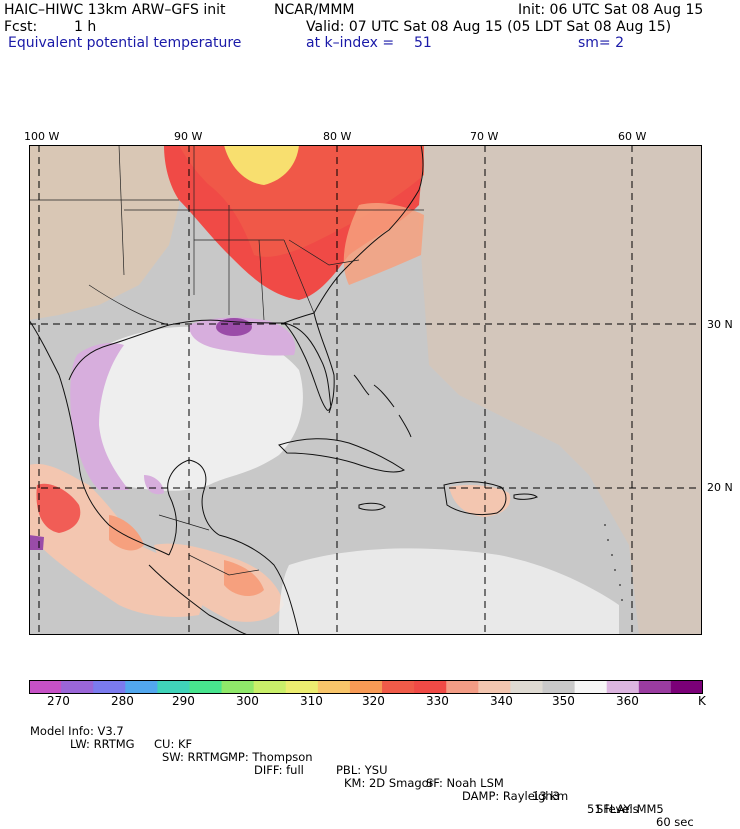 The height and width of the screenshot is (829, 740). Describe the element at coordinates (314, 10) in the screenshot. I see `institution-label: NCAR/MMM` at that location.